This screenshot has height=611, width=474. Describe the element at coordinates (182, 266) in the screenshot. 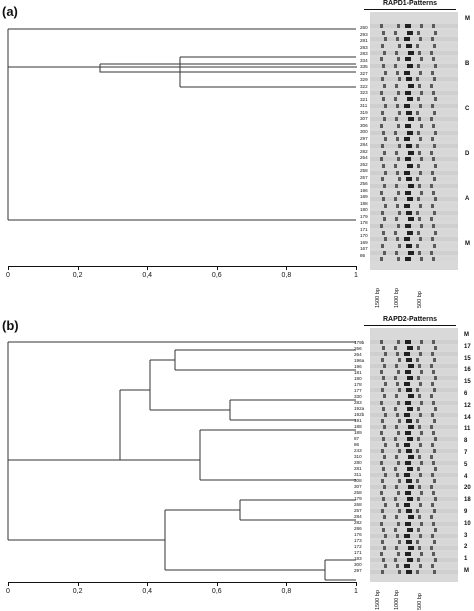

I see `panel-a-axis` at that location.